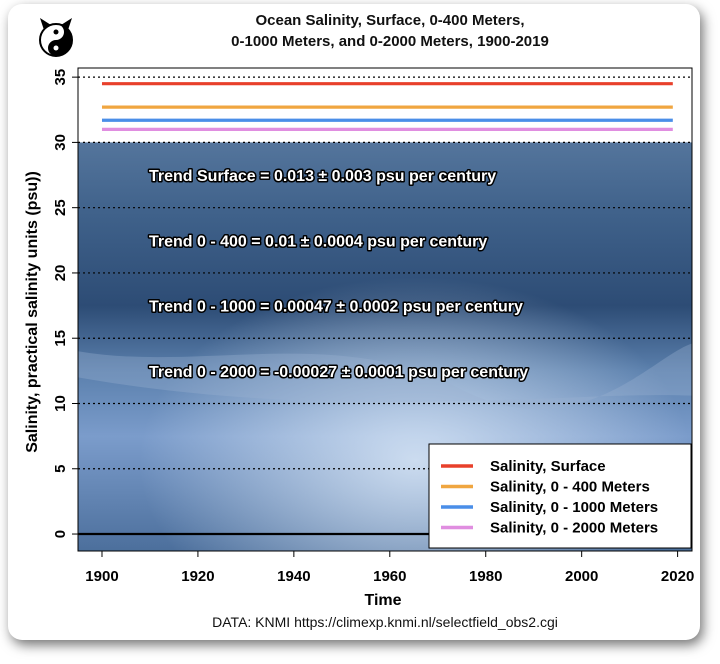 The image size is (720, 664). What do you see at coordinates (60, 207) in the screenshot?
I see `y-tick-label: 25` at bounding box center [60, 207].